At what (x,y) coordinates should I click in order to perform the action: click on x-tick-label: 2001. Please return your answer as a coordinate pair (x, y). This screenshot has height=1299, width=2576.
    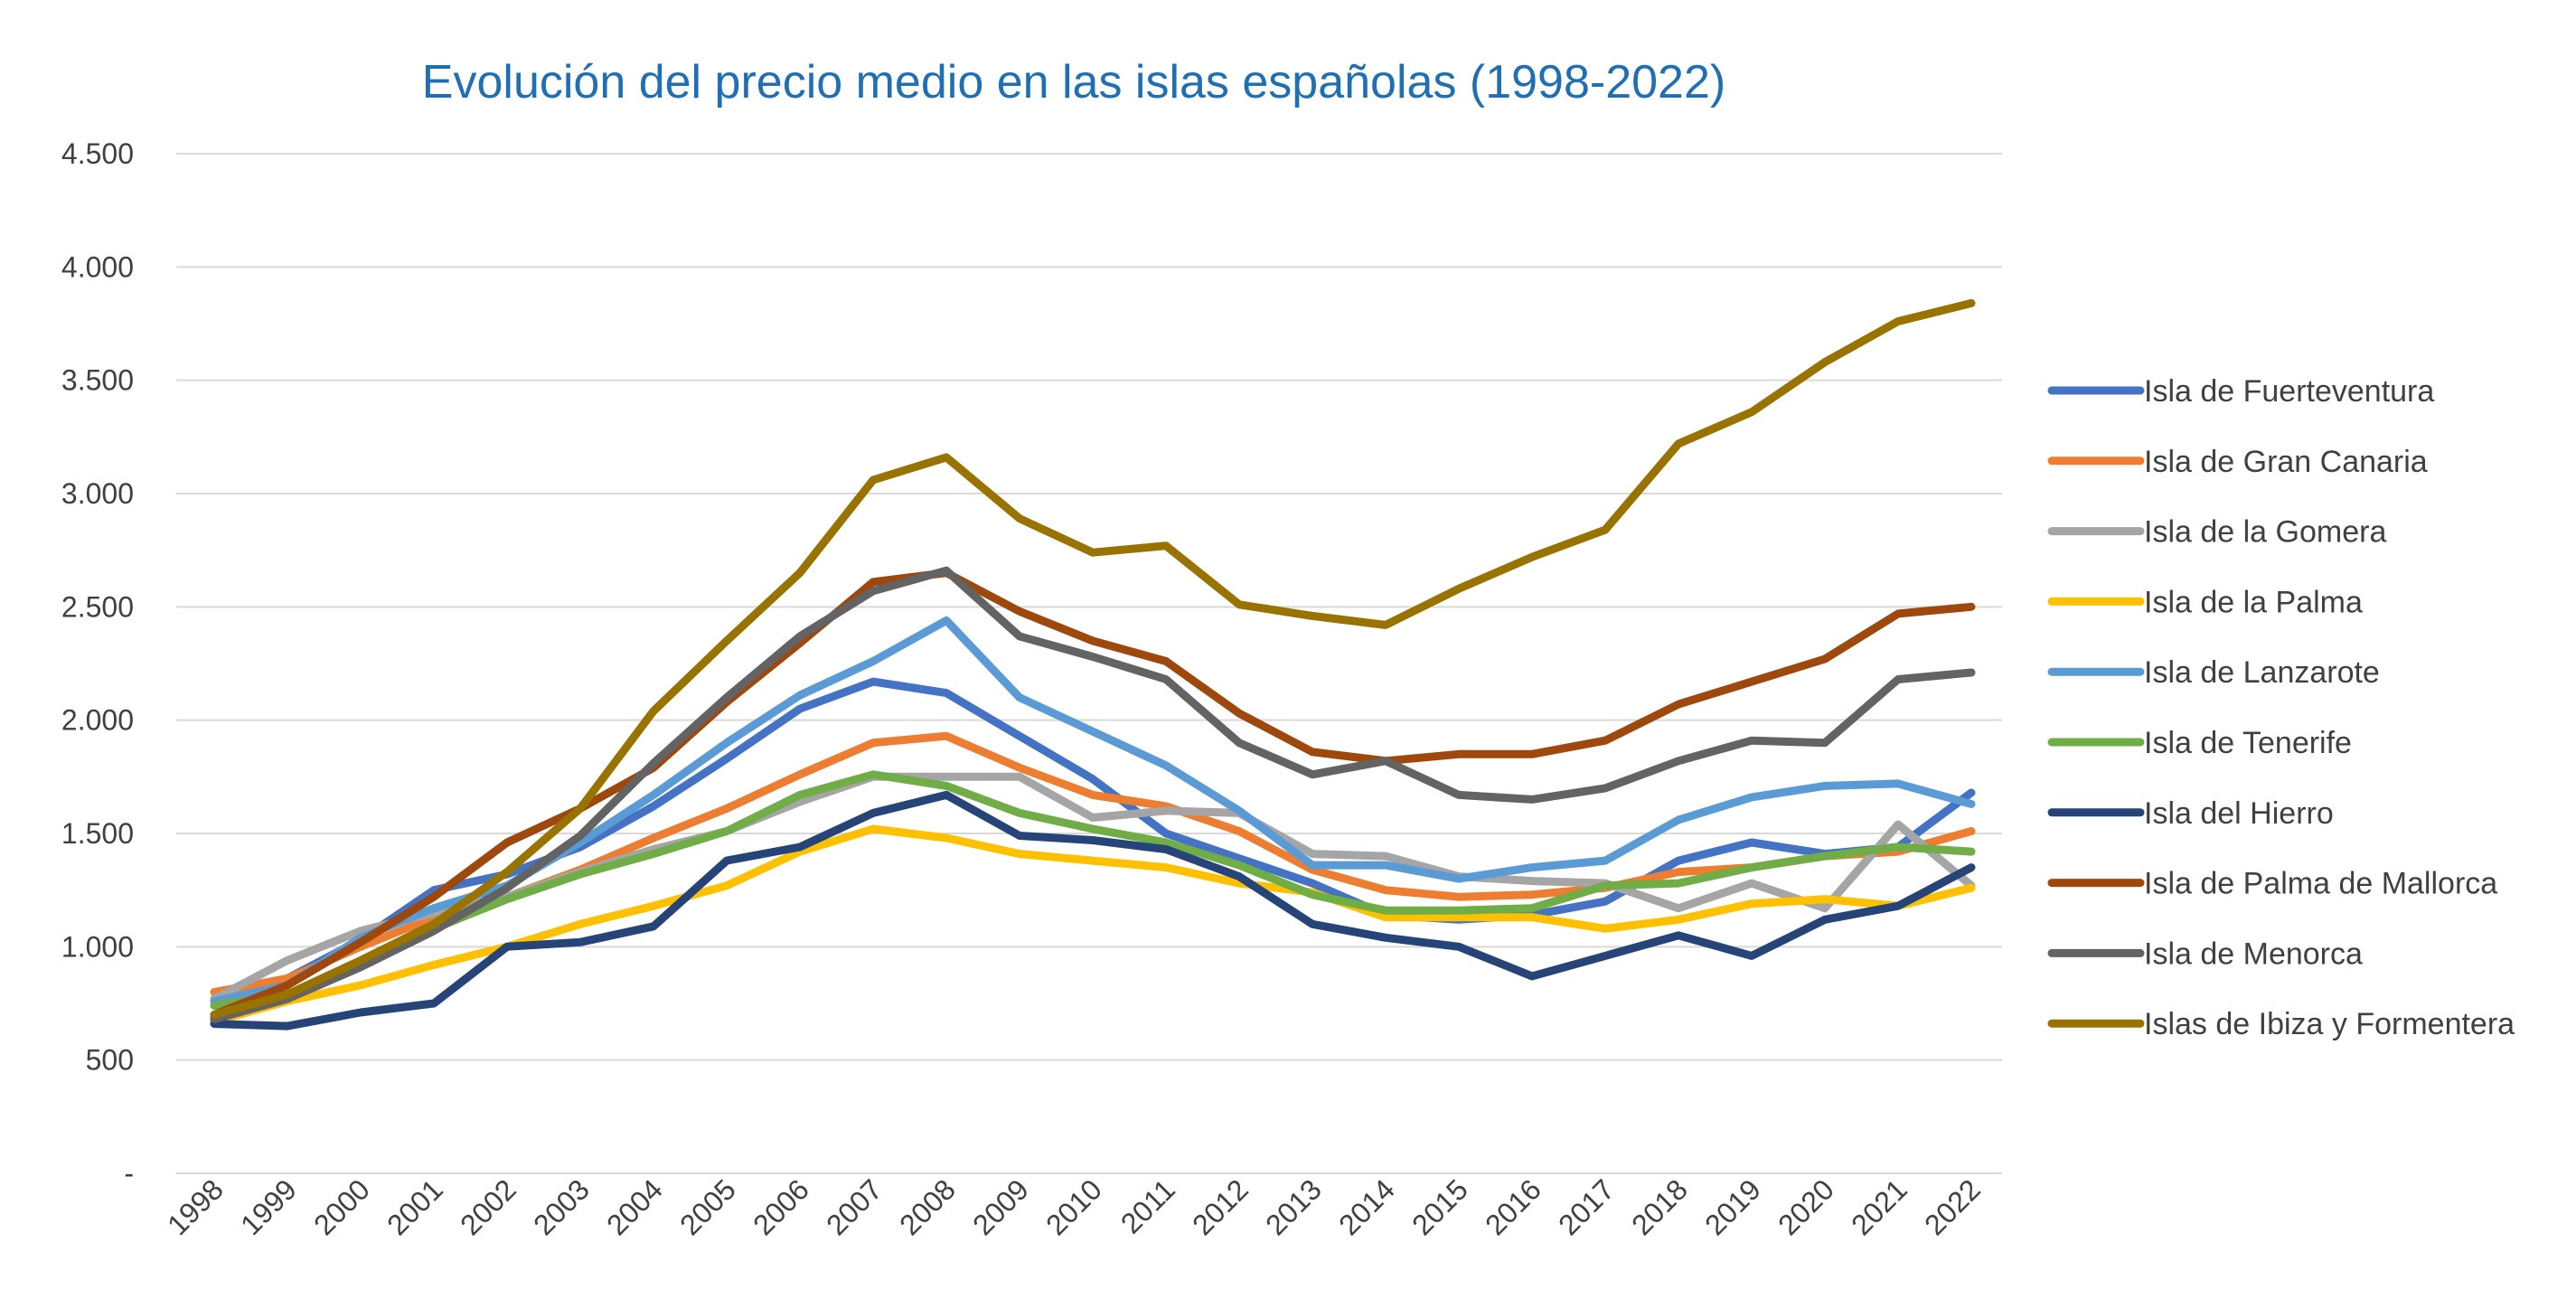
    Looking at the image, I should click on (415, 1206).